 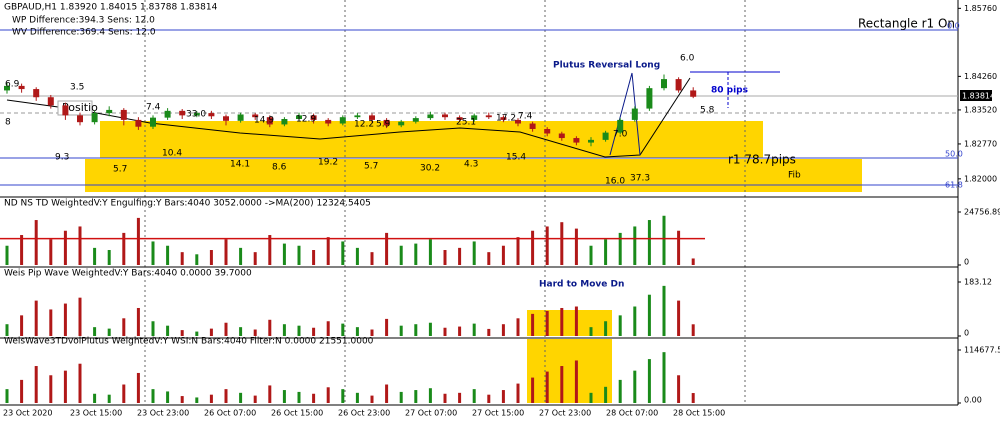 What do you see at coordinates (973, 400) in the screenshot?
I see `y-tick-label: 0.00` at bounding box center [973, 400].